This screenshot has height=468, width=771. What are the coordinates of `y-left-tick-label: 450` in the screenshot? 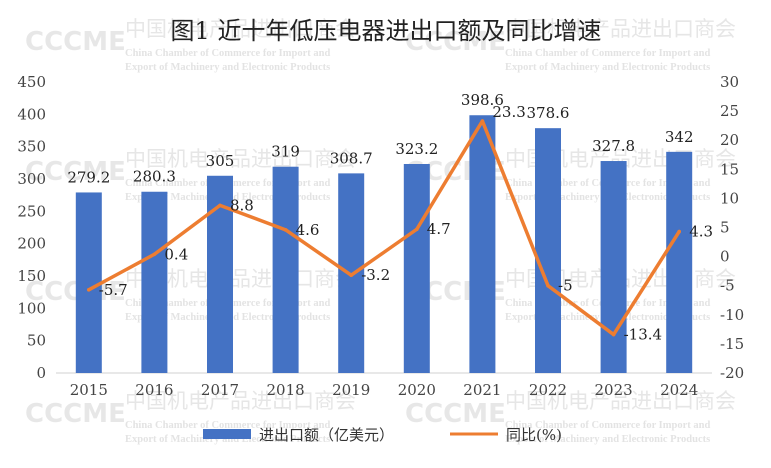 It's located at (31, 82).